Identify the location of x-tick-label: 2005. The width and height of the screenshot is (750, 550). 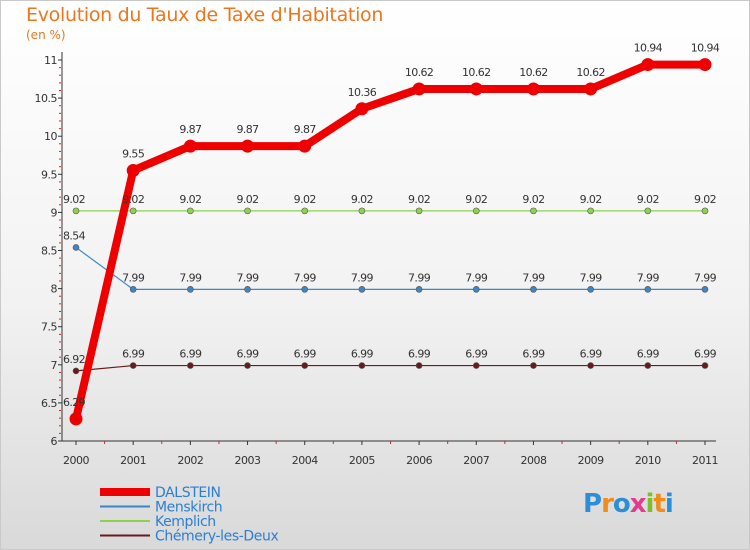
(362, 460).